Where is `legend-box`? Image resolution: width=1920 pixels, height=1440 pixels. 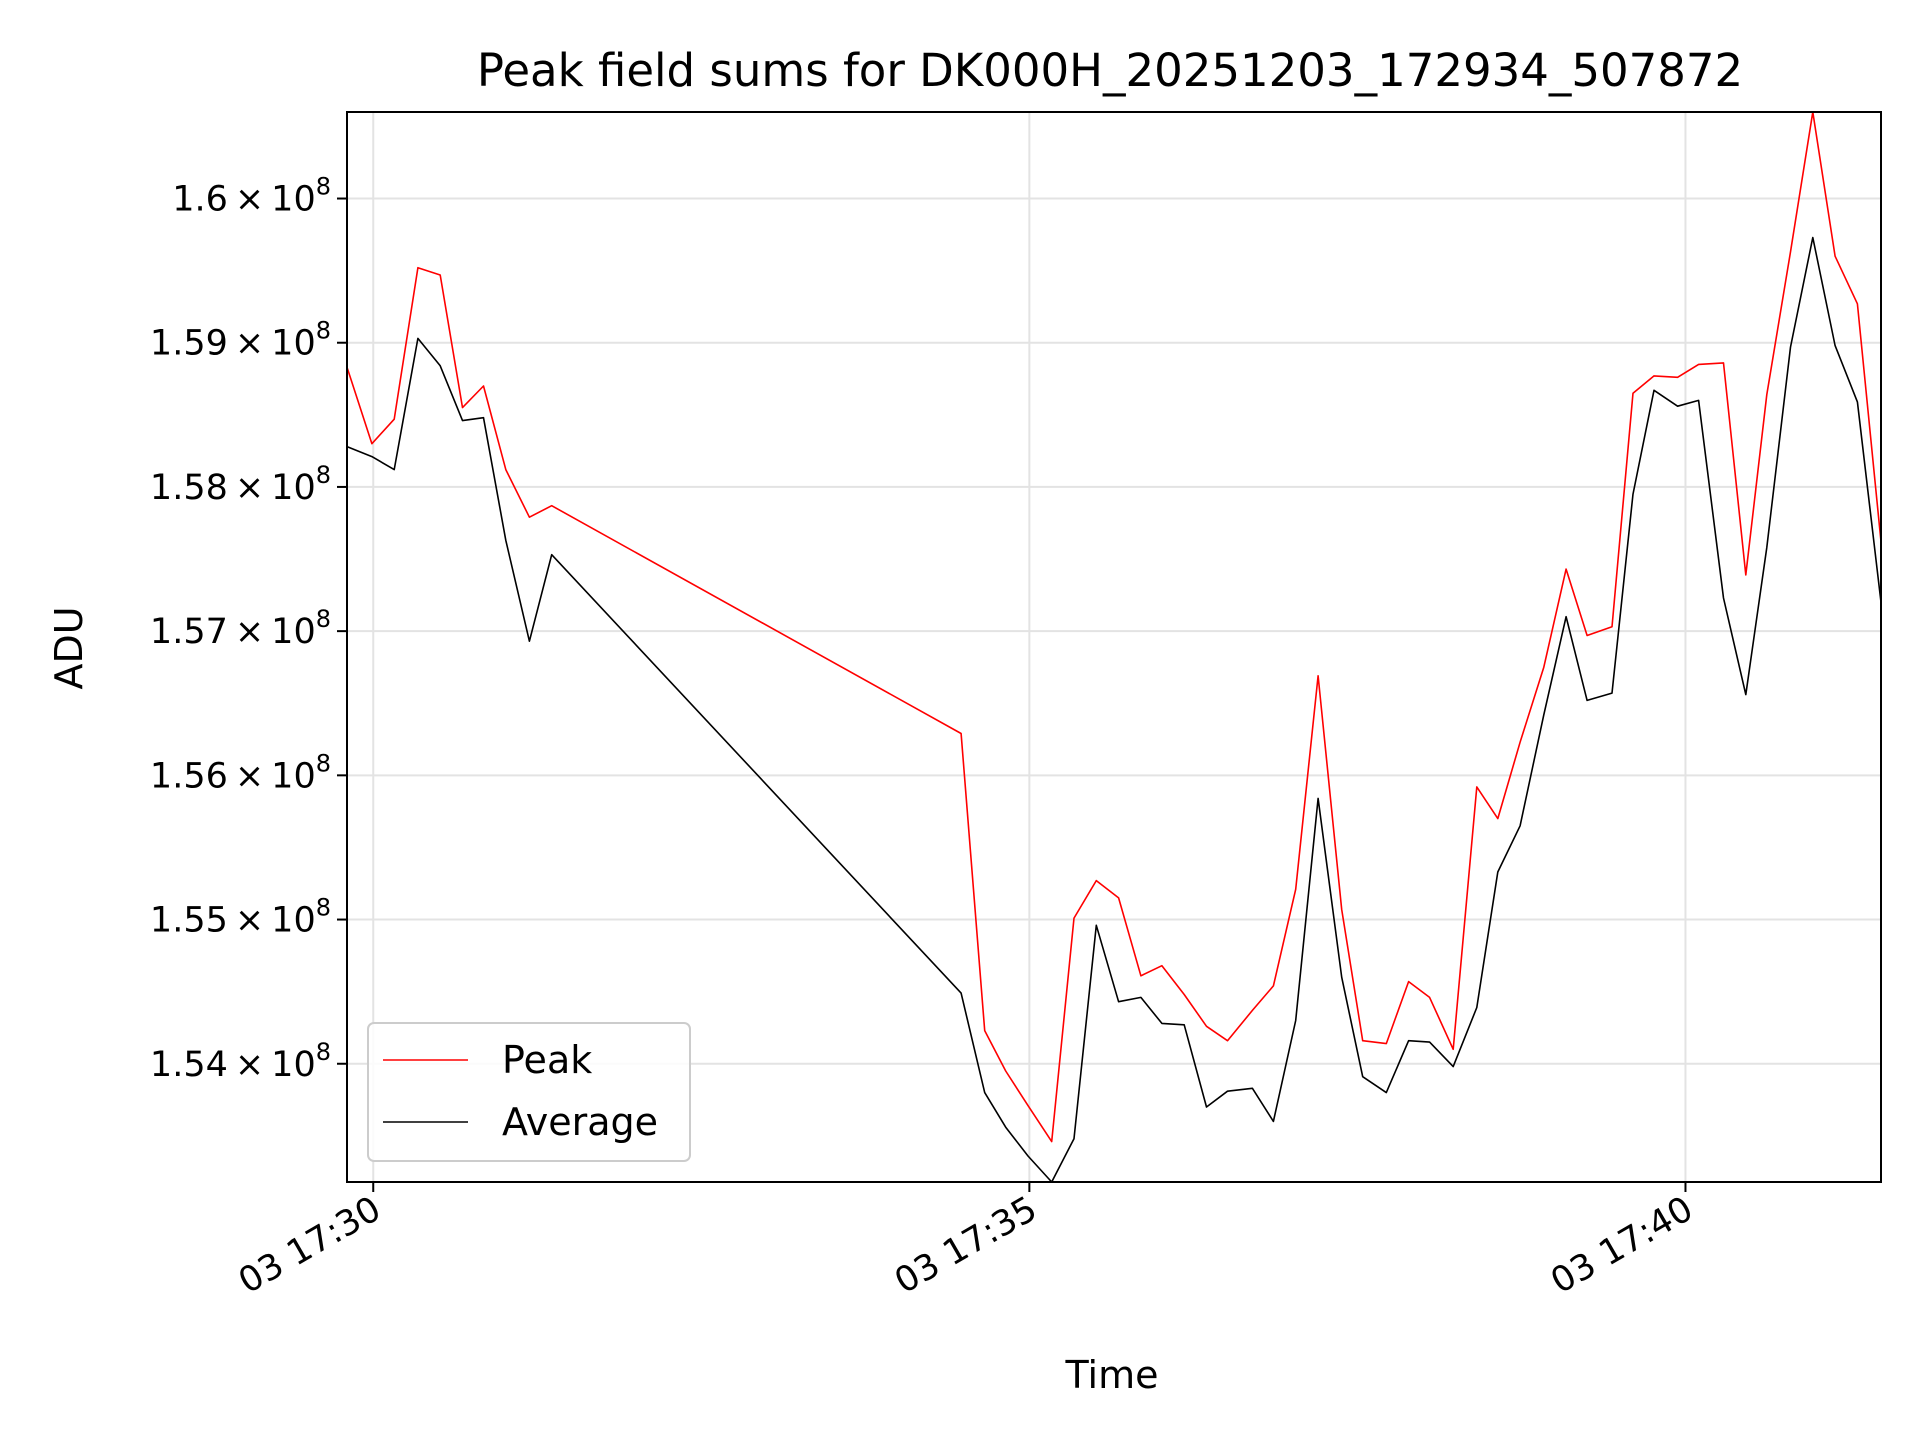
legend-box is located at coordinates (529, 1092).